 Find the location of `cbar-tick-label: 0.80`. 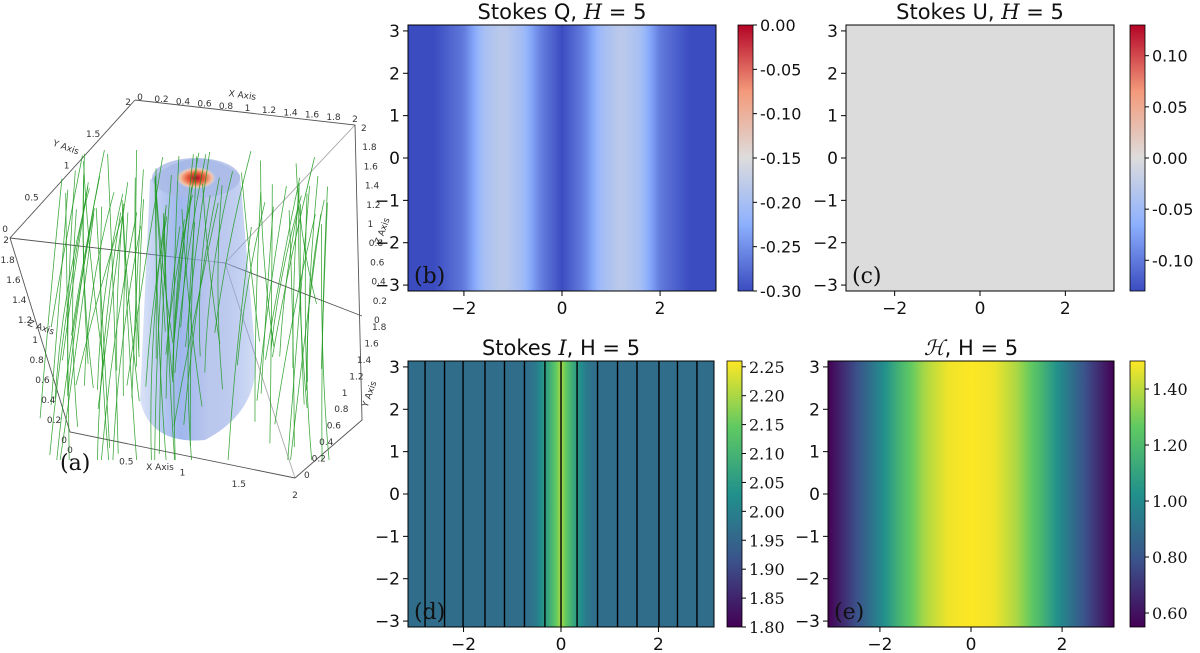

cbar-tick-label: 0.80 is located at coordinates (1170, 557).